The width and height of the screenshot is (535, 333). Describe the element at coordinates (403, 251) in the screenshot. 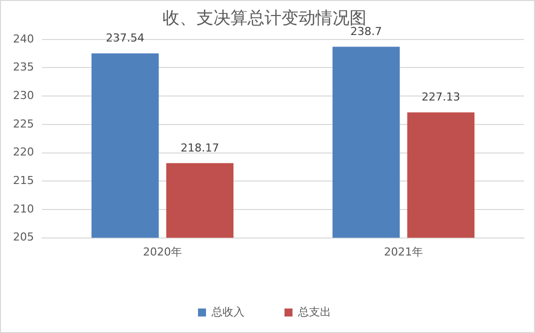

I see `x-tick-label: 2021年` at that location.